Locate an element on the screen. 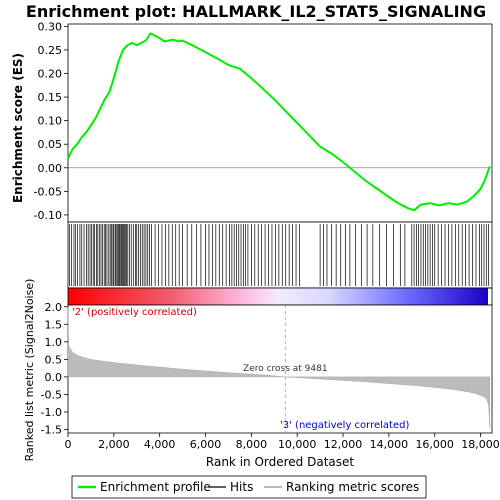  positive-correlation-label: '2' (positively correlated) is located at coordinates (134, 312).